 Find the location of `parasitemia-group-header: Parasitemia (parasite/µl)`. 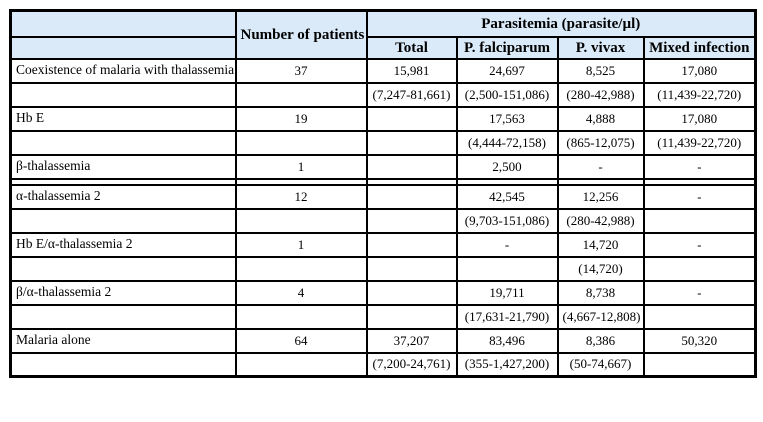

parasitemia-group-header: Parasitemia (parasite/µl) is located at coordinates (561, 23).